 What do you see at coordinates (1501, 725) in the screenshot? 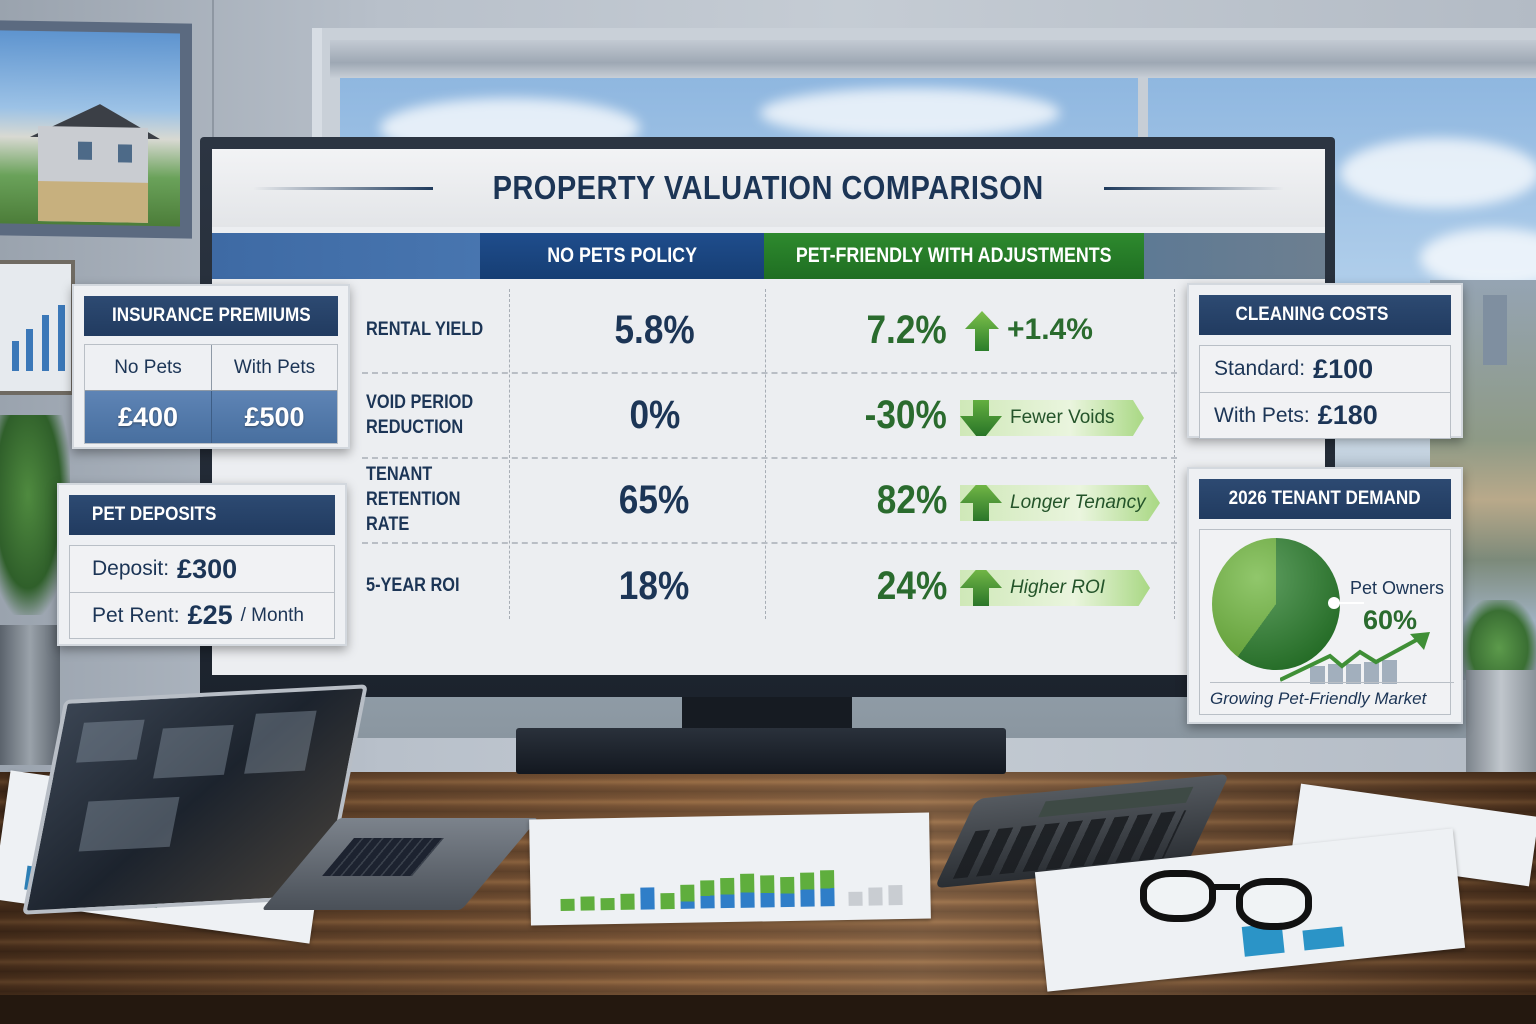
I see `plant-pot-right` at bounding box center [1501, 725].